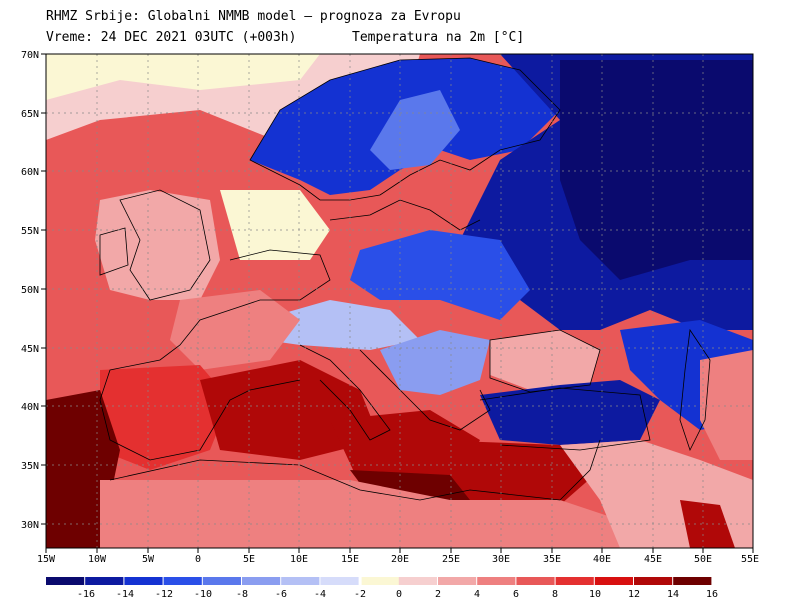 Image resolution: width=800 pixels, height=600 pixels. Describe the element at coordinates (355, 470) in the screenshot. I see `coast-north-africa` at that location.